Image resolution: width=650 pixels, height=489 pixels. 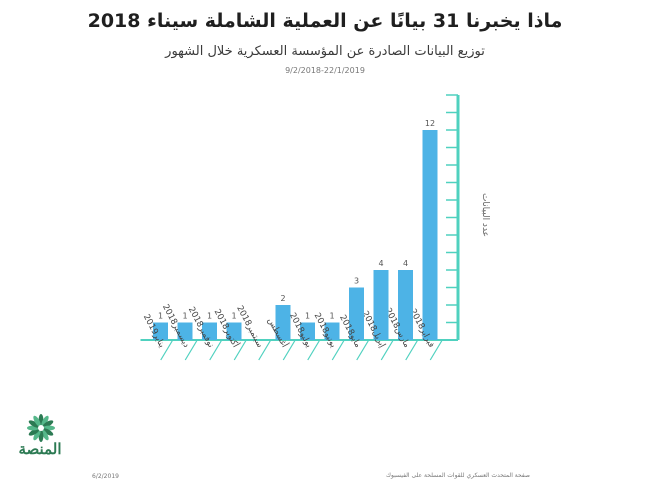 What do you see at coordinates (485, 215) in the screenshot?
I see `y-axis-label: عدد البيانات` at bounding box center [485, 215].